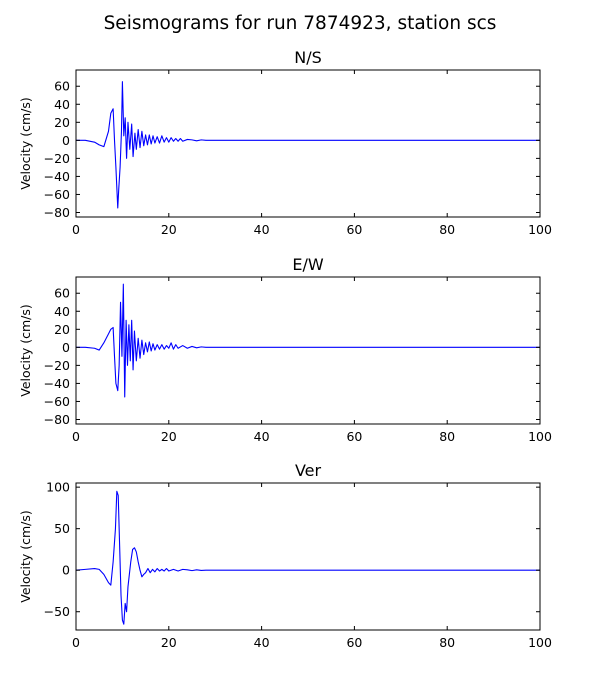  Describe the element at coordinates (62, 528) in the screenshot. I see `y-tick-label: 50` at that location.